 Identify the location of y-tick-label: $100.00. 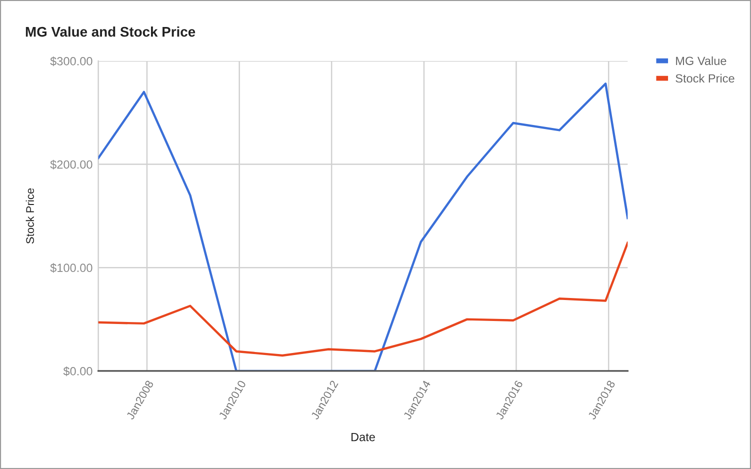
(71, 268).